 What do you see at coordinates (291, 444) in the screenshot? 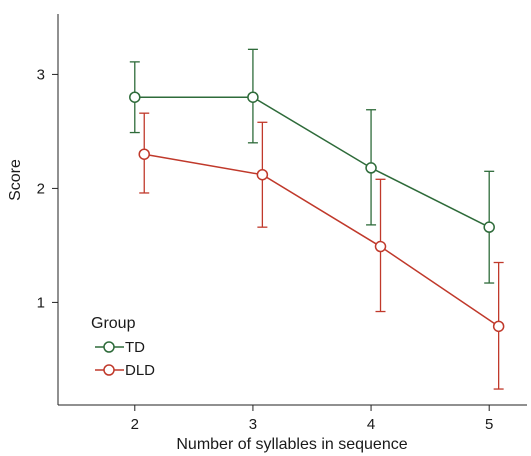
I see `x-axis-title: Number of syllables in sequence` at bounding box center [291, 444].